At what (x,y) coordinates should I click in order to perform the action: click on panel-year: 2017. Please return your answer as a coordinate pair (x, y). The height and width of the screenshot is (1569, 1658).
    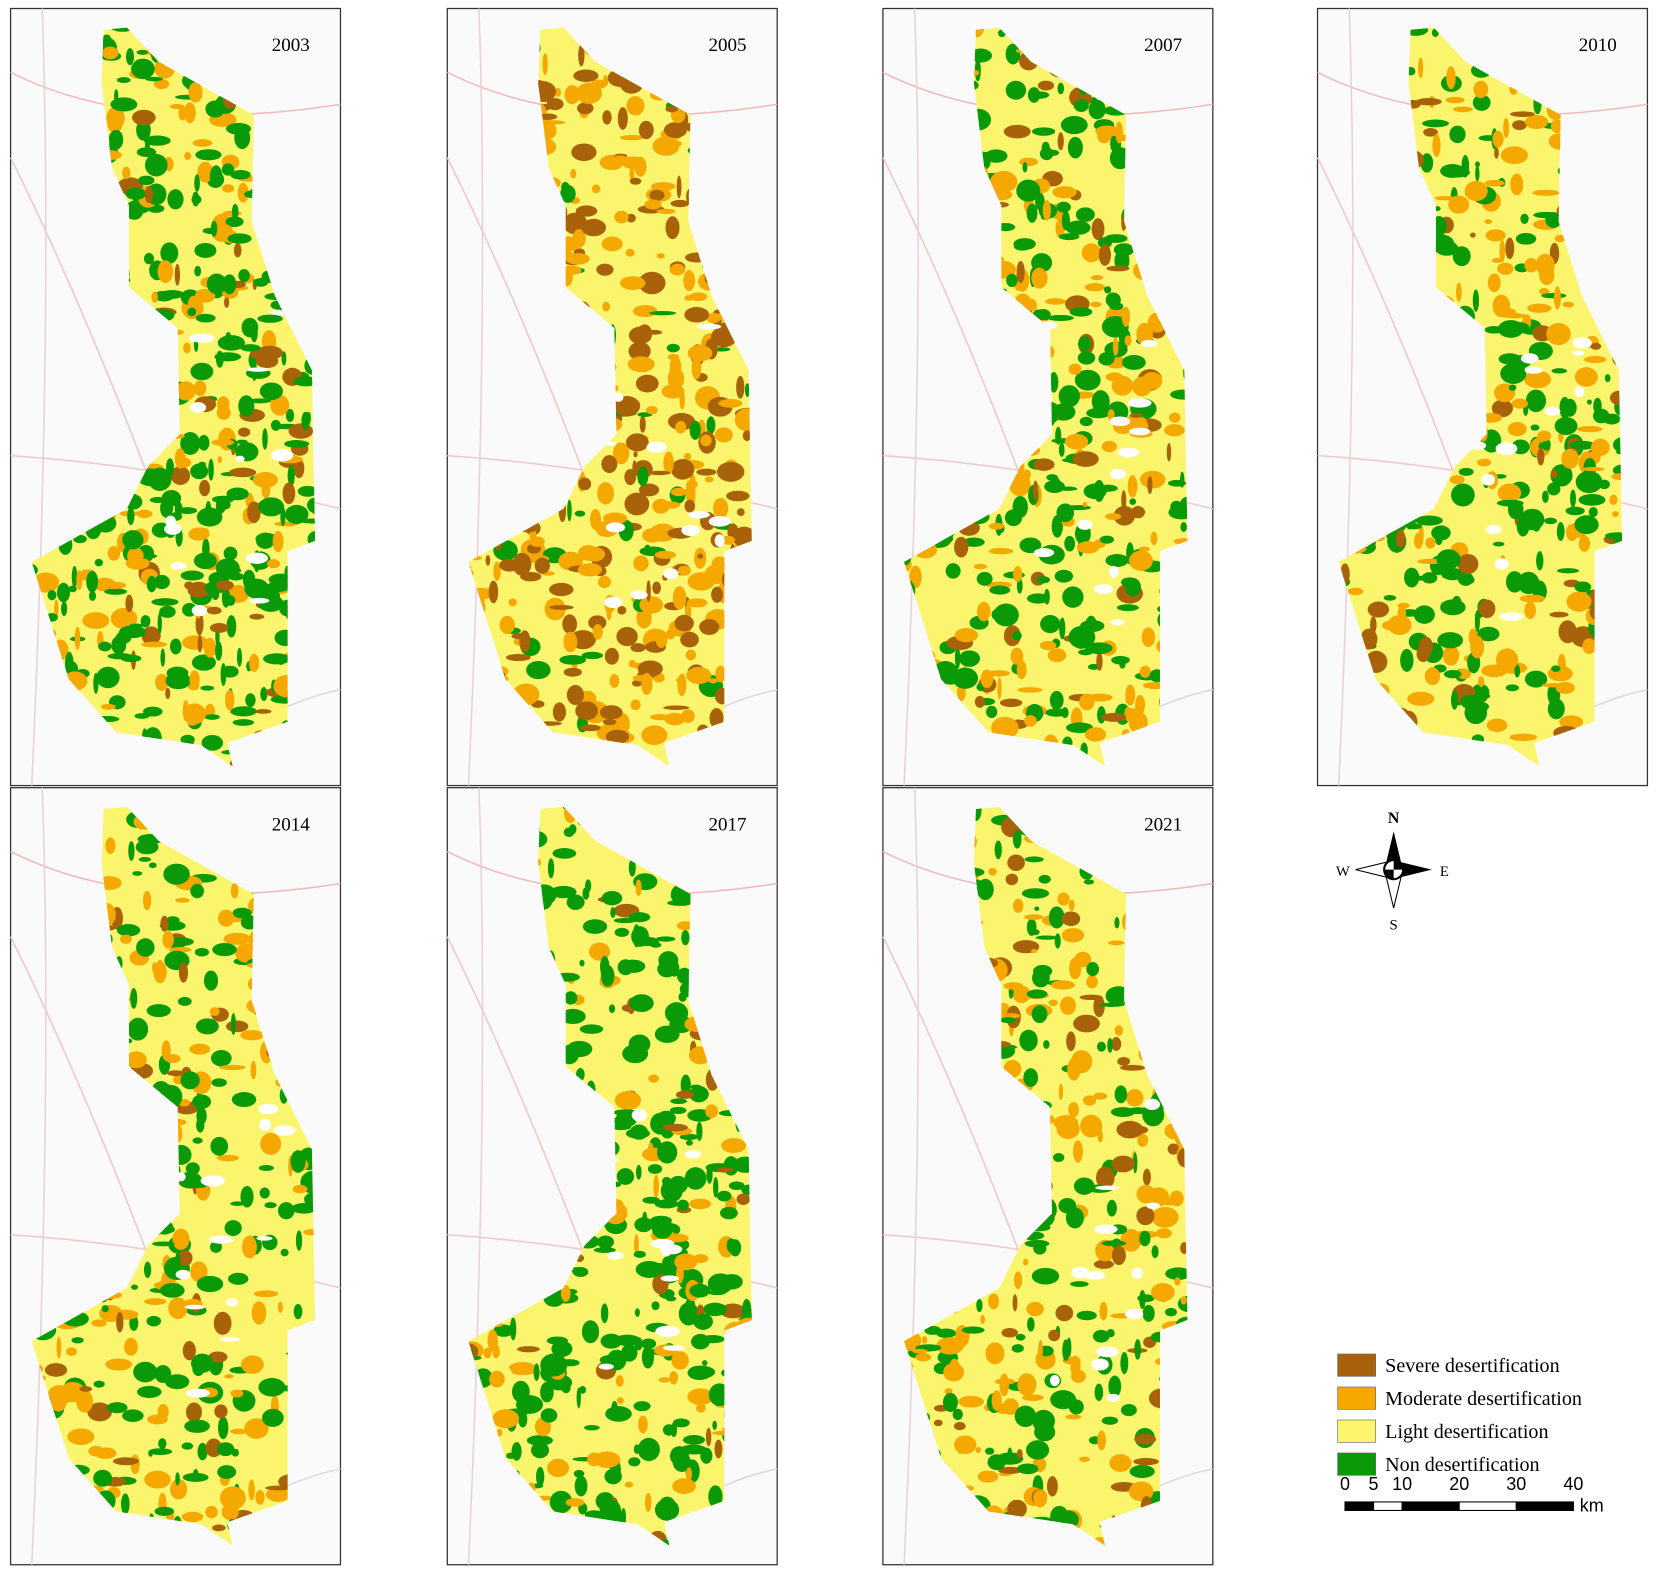
    Looking at the image, I should click on (727, 824).